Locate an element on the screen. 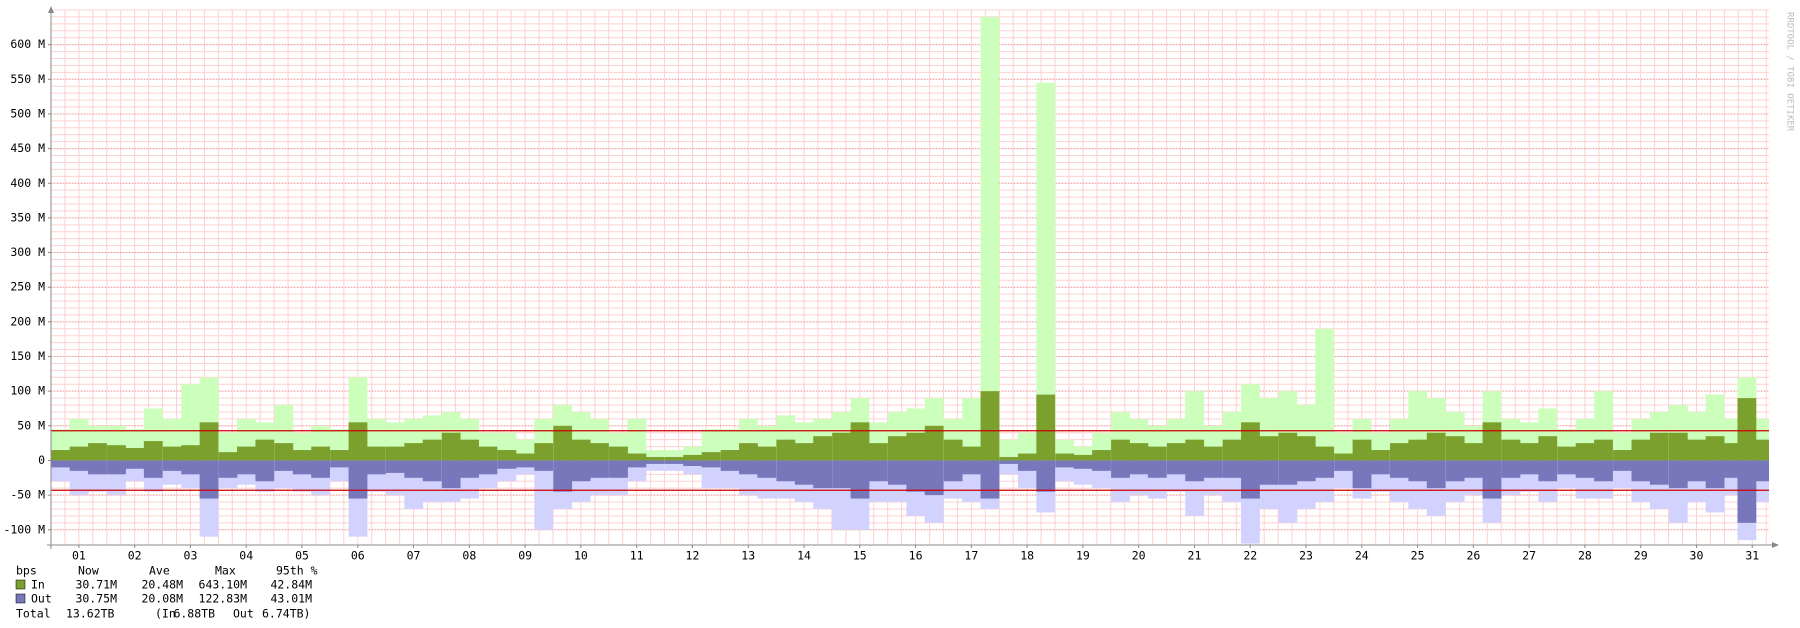 The image size is (1800, 628). x-tick-label: 23 is located at coordinates (1306, 556).